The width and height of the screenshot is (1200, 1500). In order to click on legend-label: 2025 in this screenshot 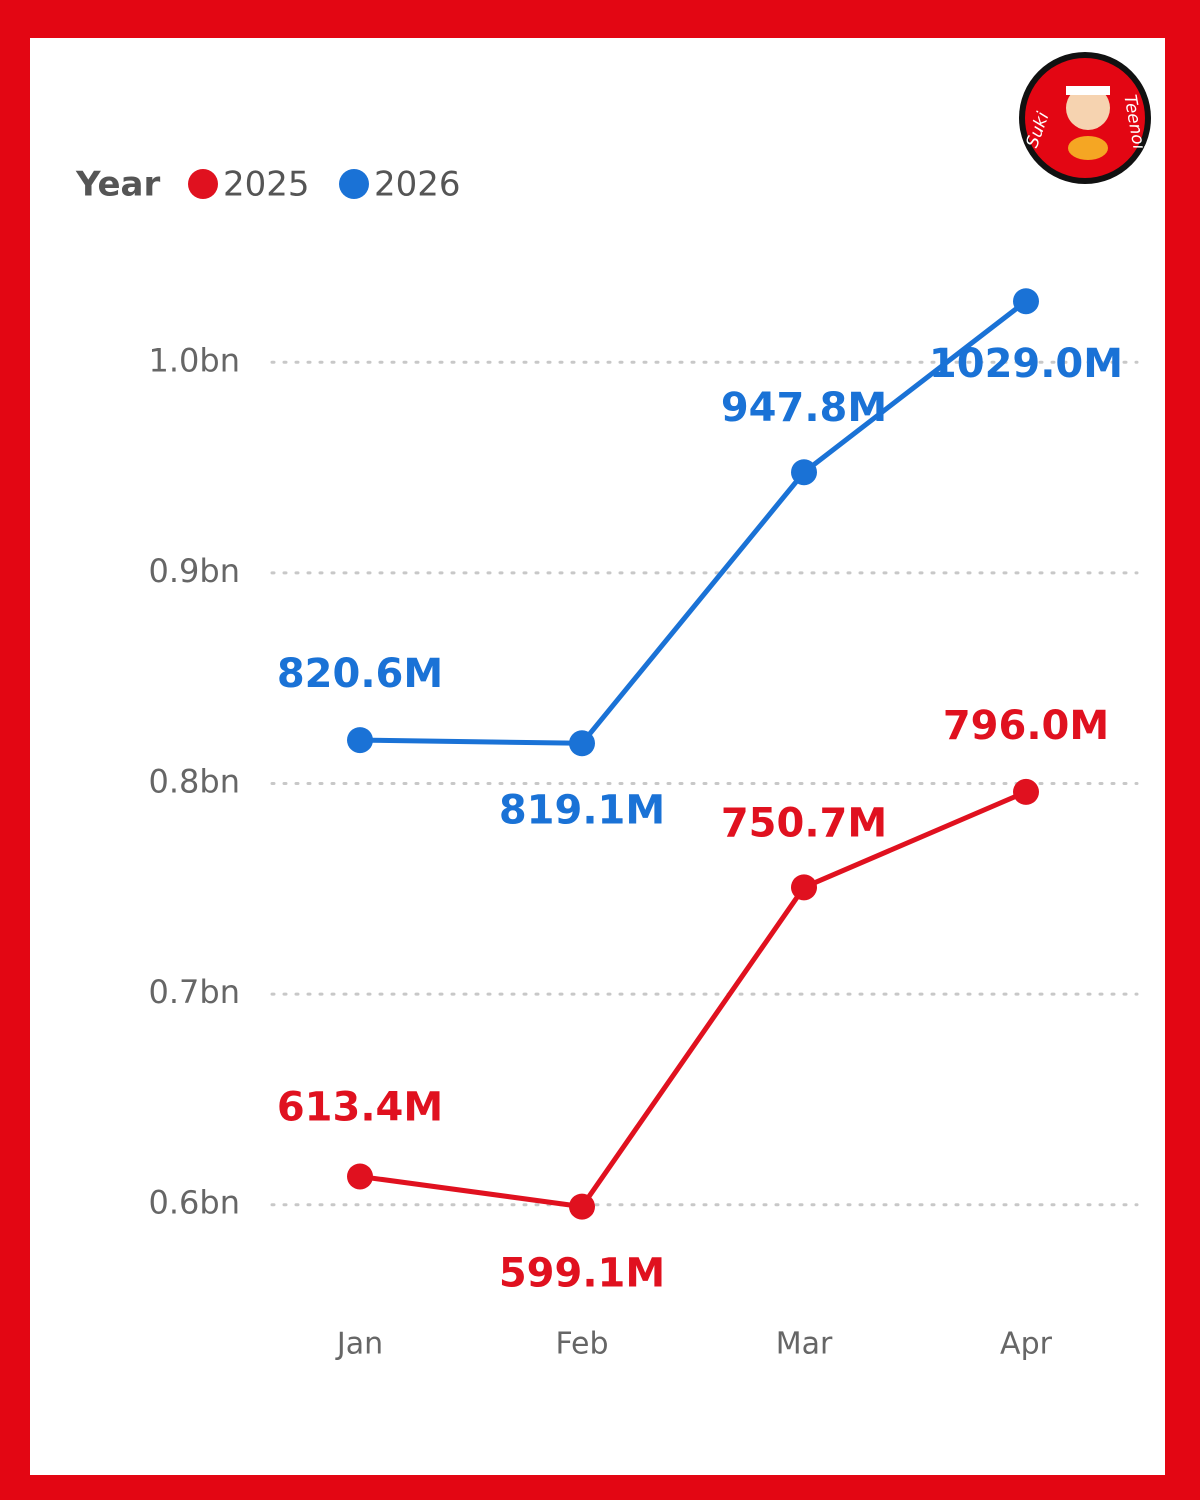, I will do `click(266, 185)`.